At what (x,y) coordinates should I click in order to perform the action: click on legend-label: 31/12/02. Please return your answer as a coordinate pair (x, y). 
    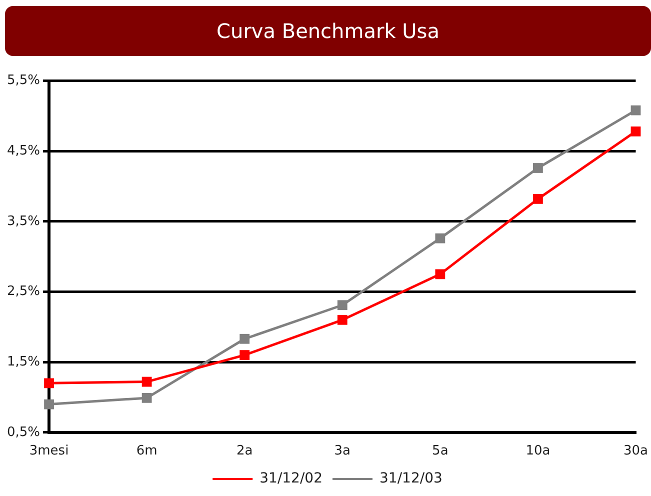
    Looking at the image, I should click on (291, 478).